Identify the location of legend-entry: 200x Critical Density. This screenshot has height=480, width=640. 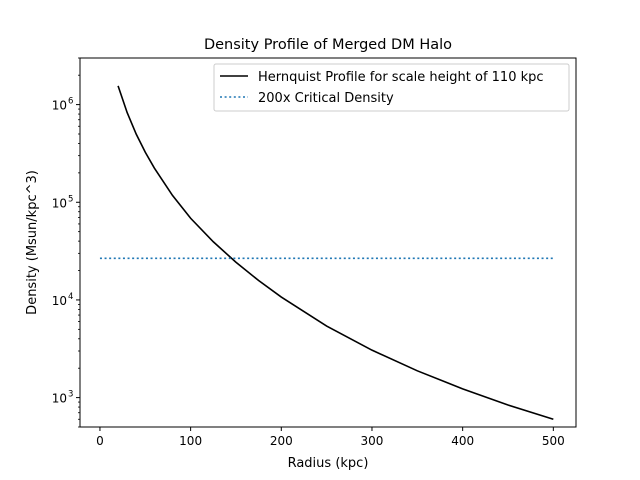
(326, 98).